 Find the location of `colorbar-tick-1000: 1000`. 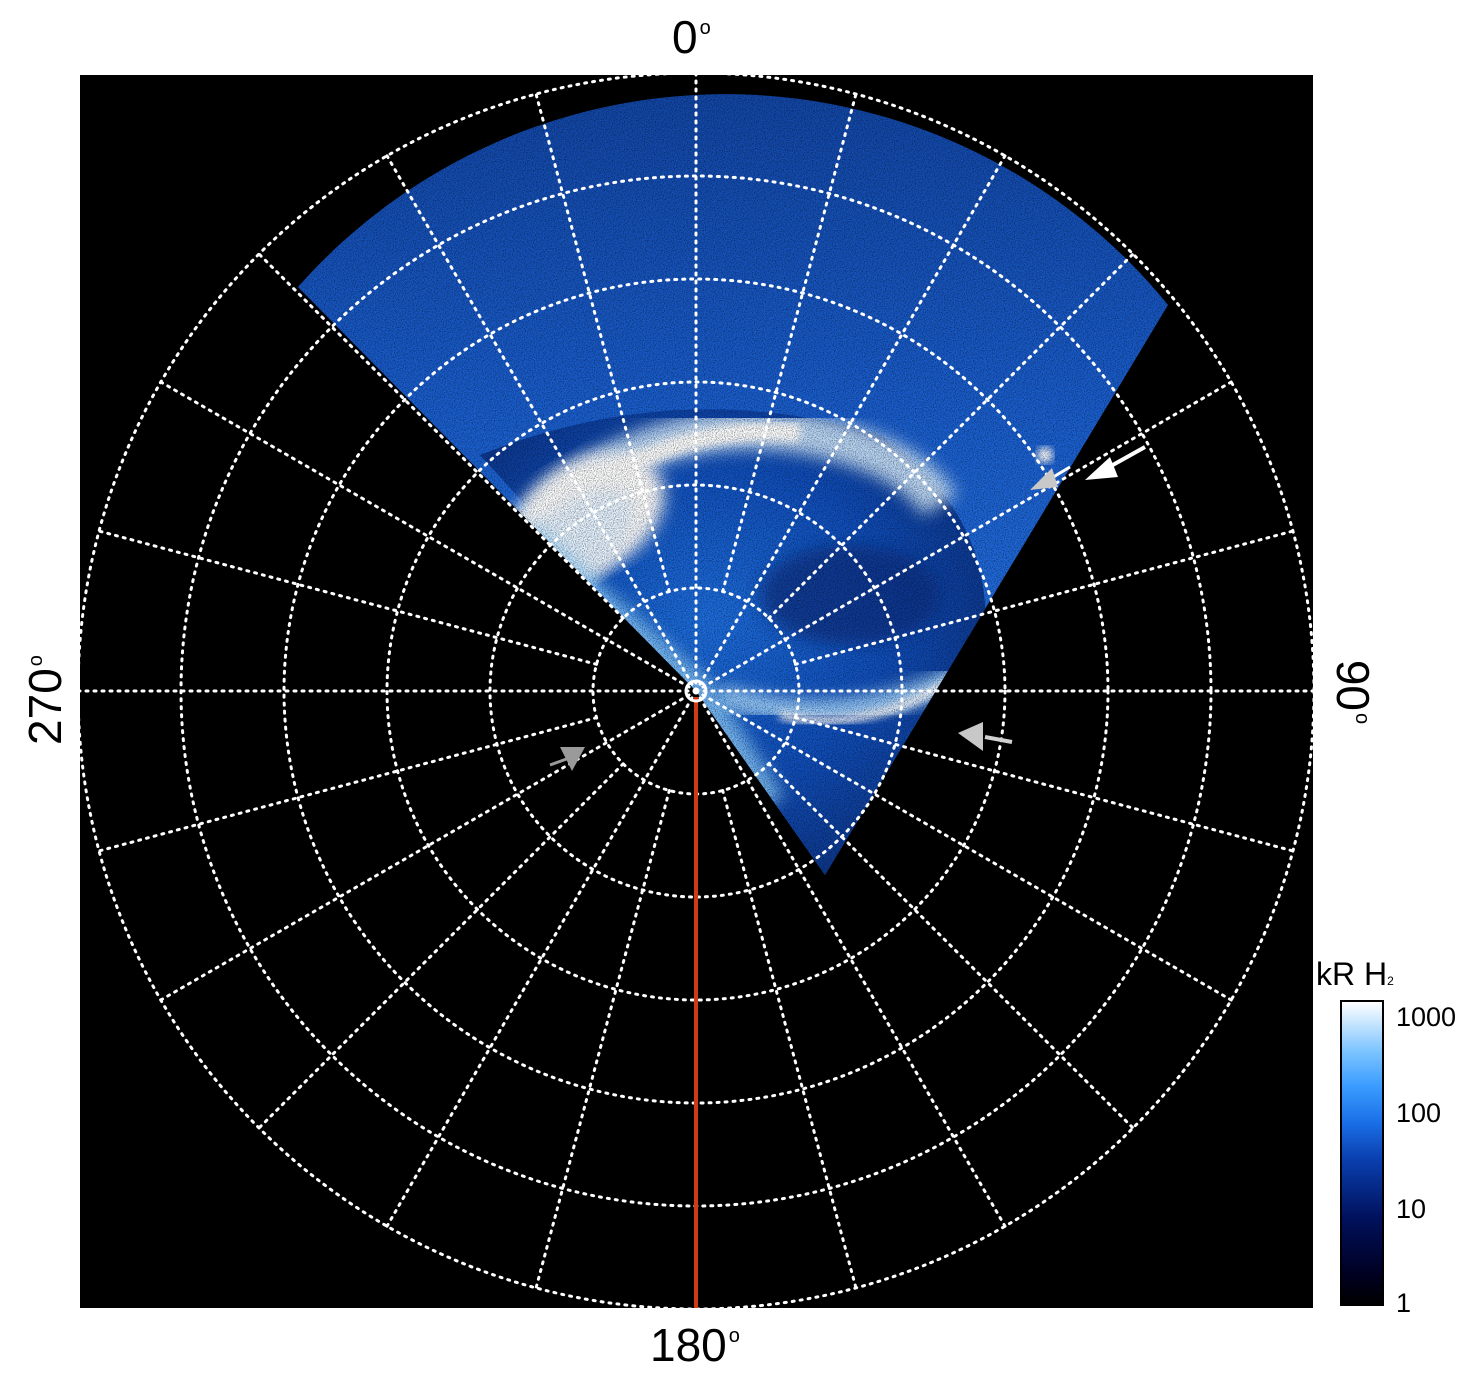

colorbar-tick-1000: 1000 is located at coordinates (1426, 1017).